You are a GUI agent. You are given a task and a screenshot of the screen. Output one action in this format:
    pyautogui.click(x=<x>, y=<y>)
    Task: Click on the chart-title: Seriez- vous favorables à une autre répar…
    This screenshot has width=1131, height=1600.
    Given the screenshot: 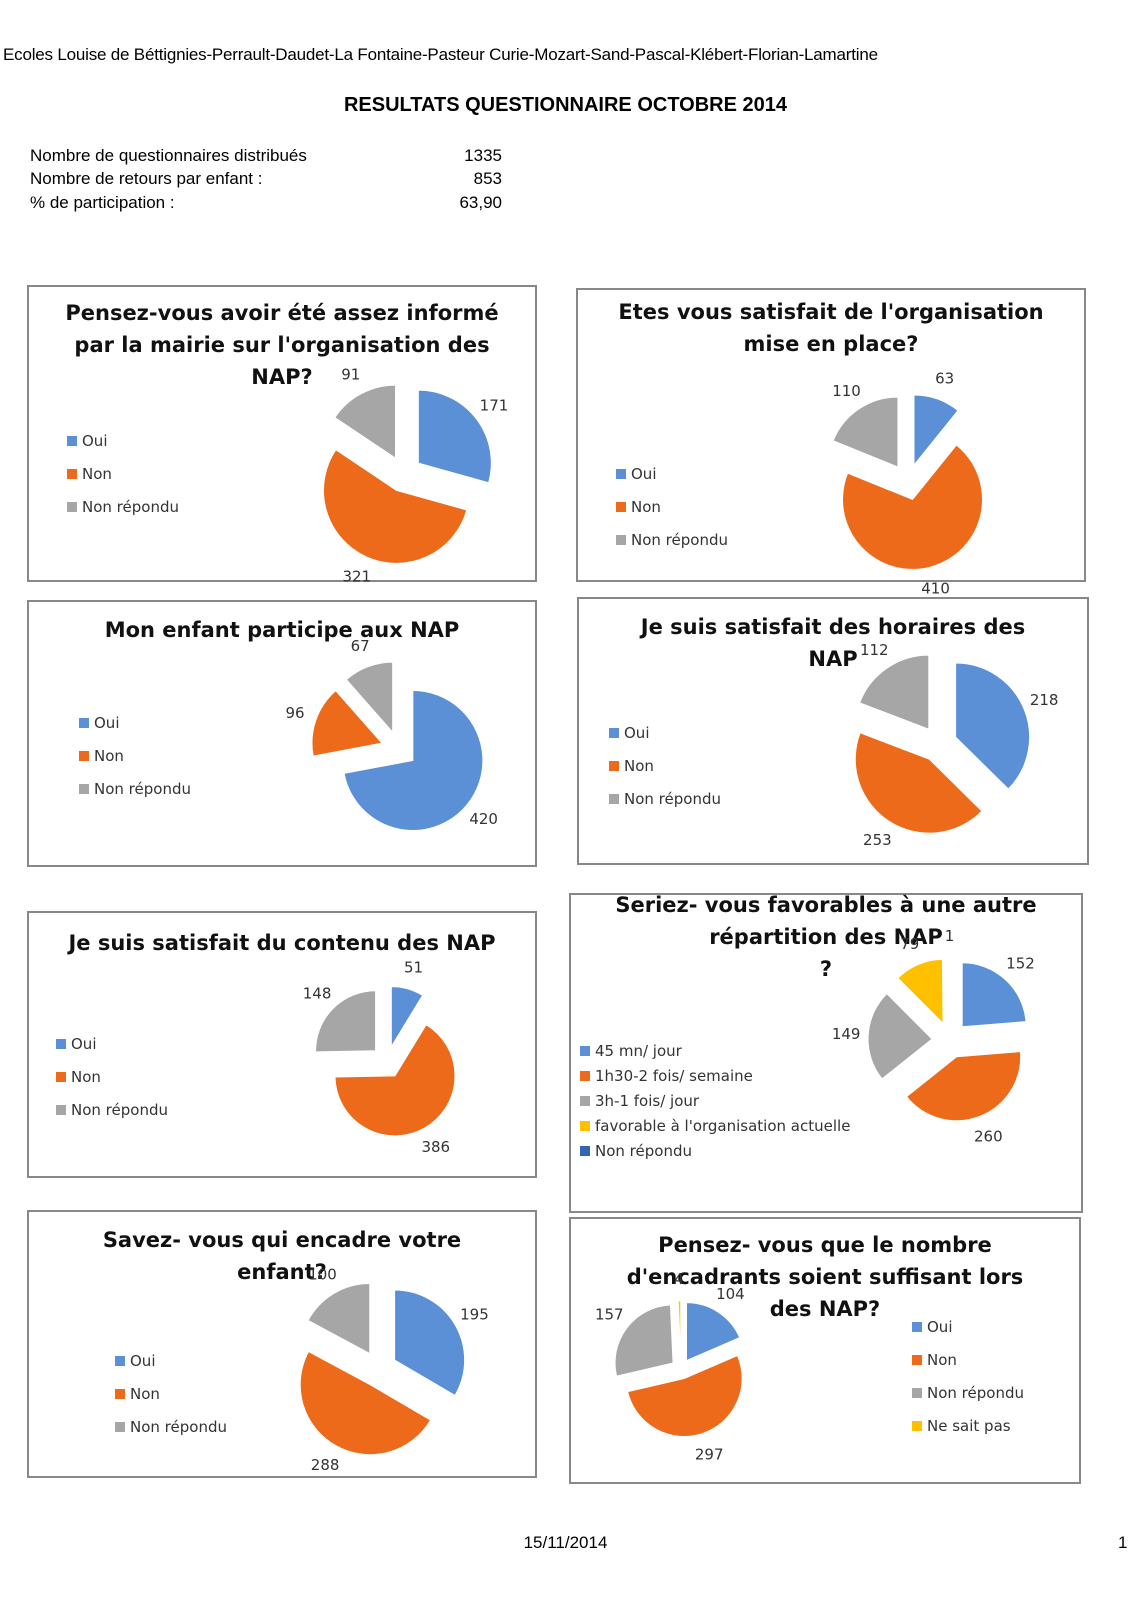 What is the action you would take?
    pyautogui.click(x=826, y=937)
    